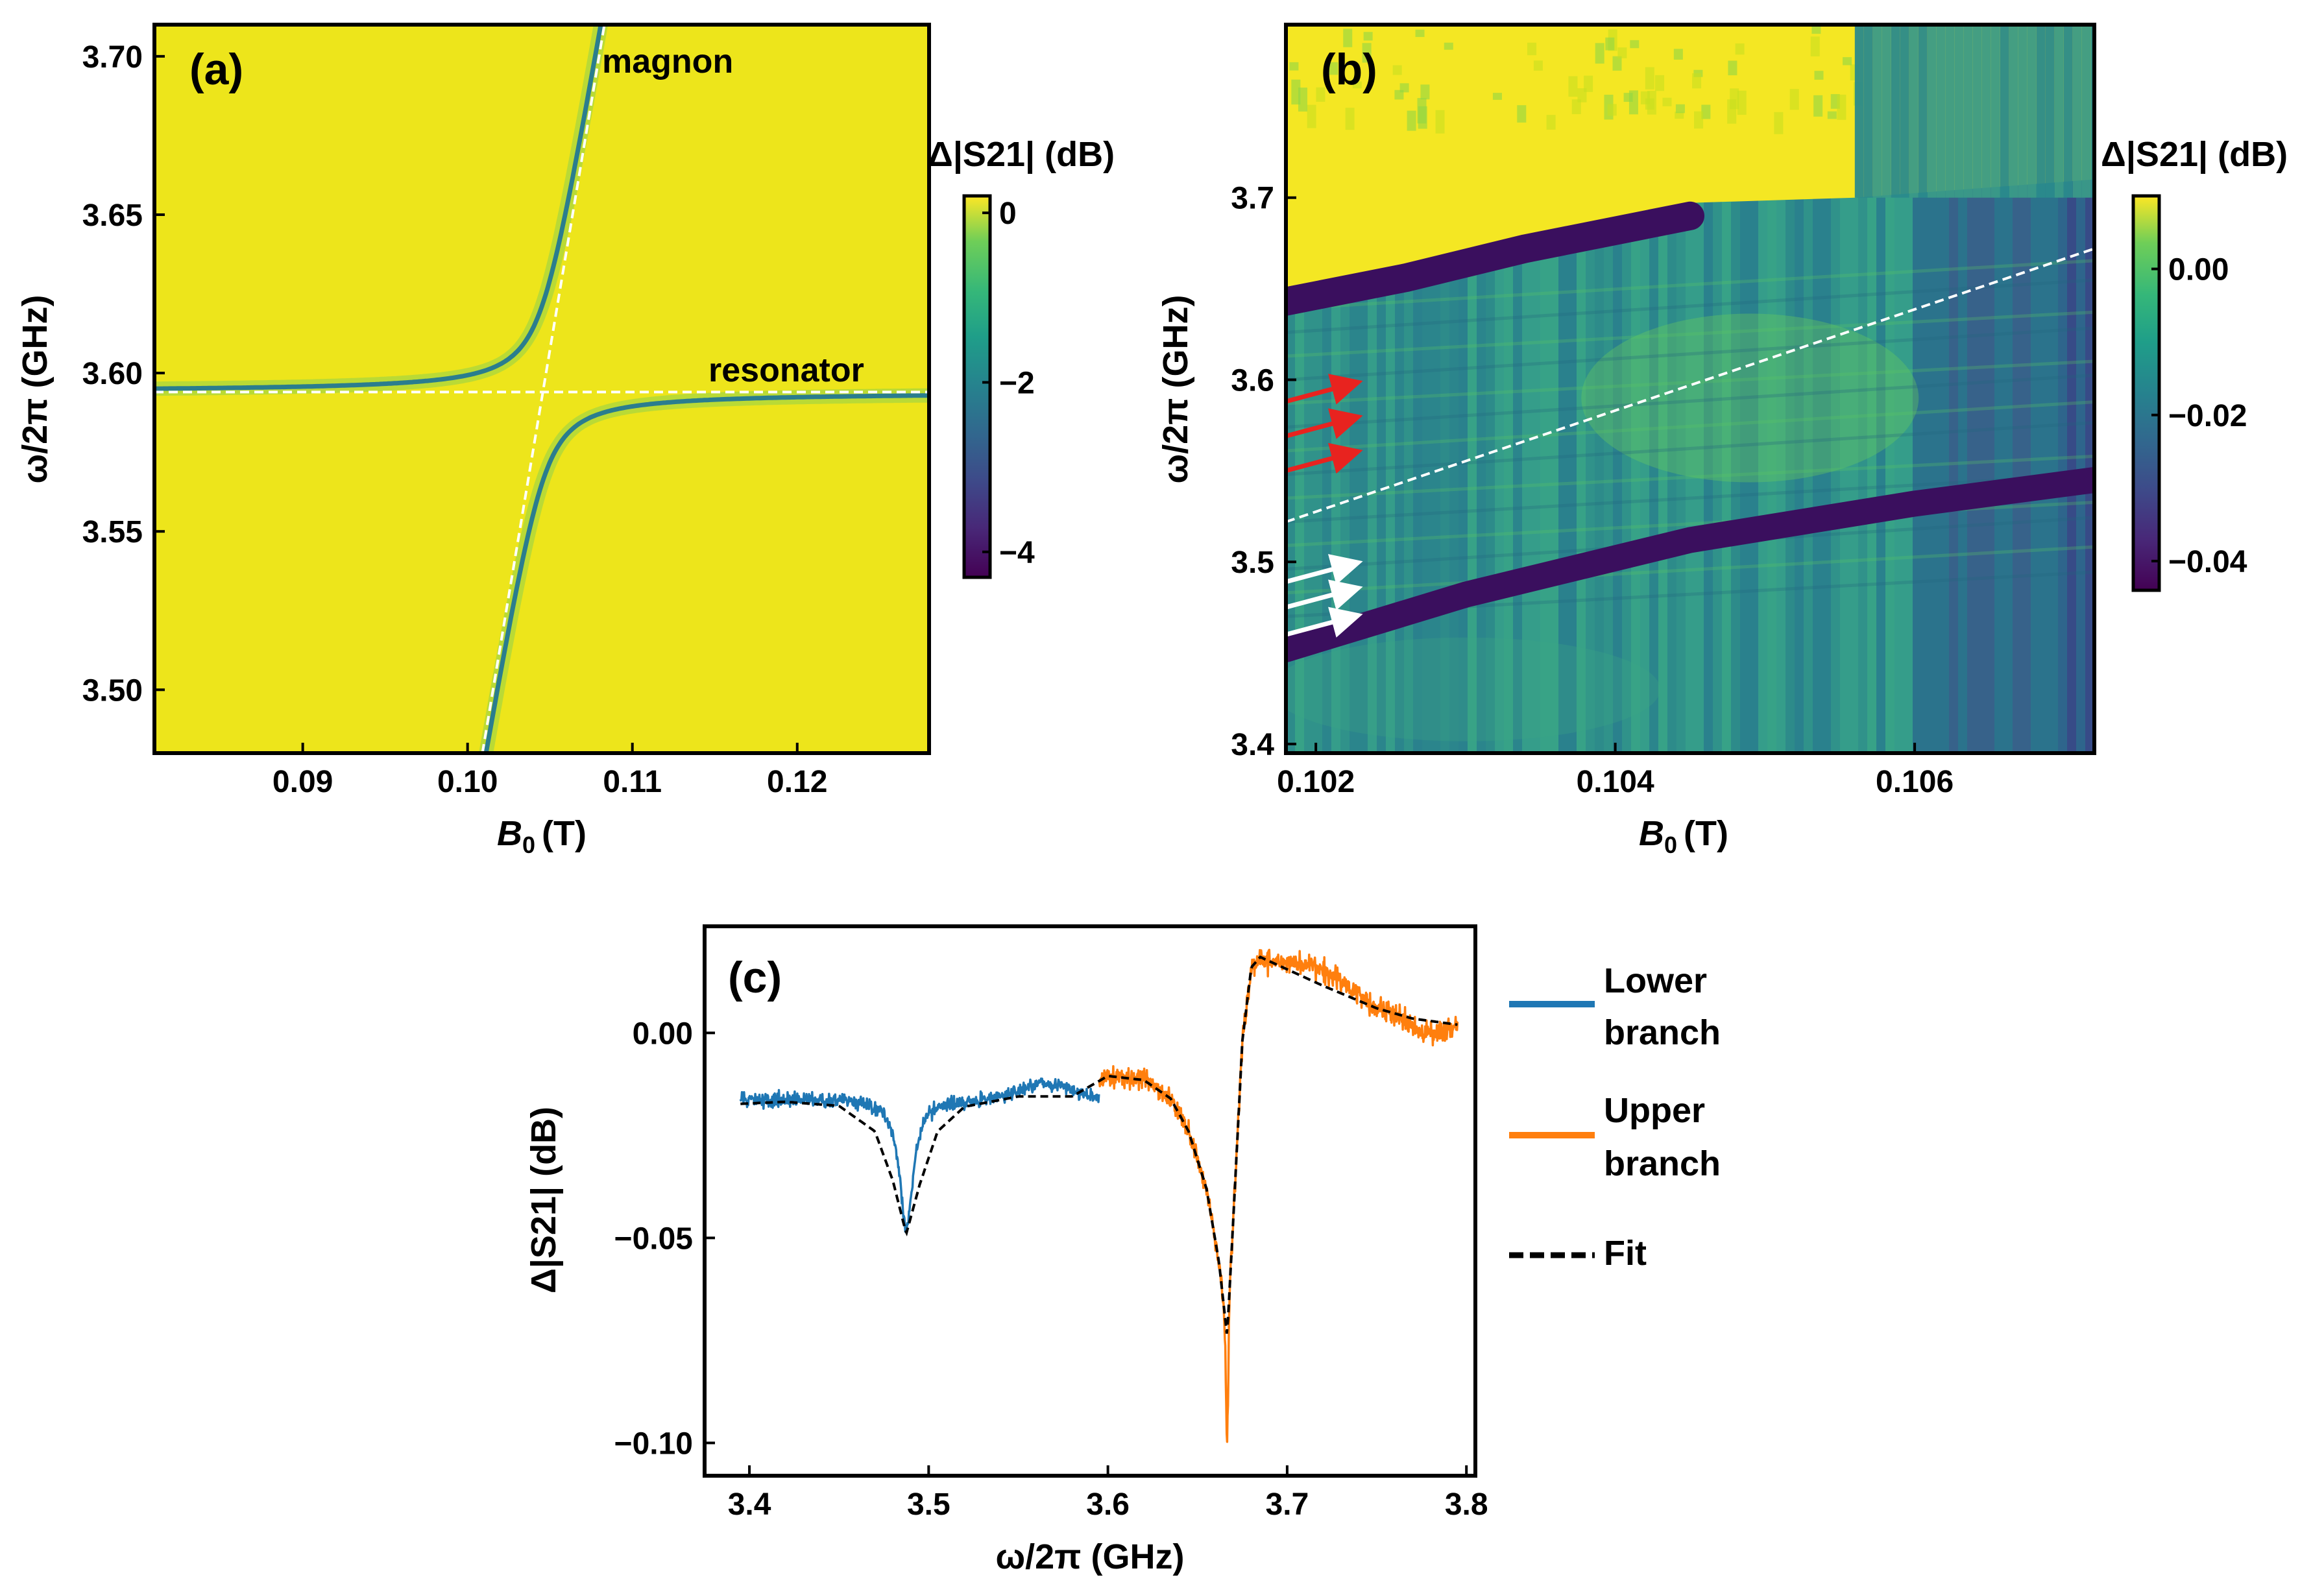 The width and height of the screenshot is (2324, 1586). What do you see at coordinates (1175, 390) in the screenshot?
I see `panel-b-y-axis-label: ω/2π (GHz)` at bounding box center [1175, 390].